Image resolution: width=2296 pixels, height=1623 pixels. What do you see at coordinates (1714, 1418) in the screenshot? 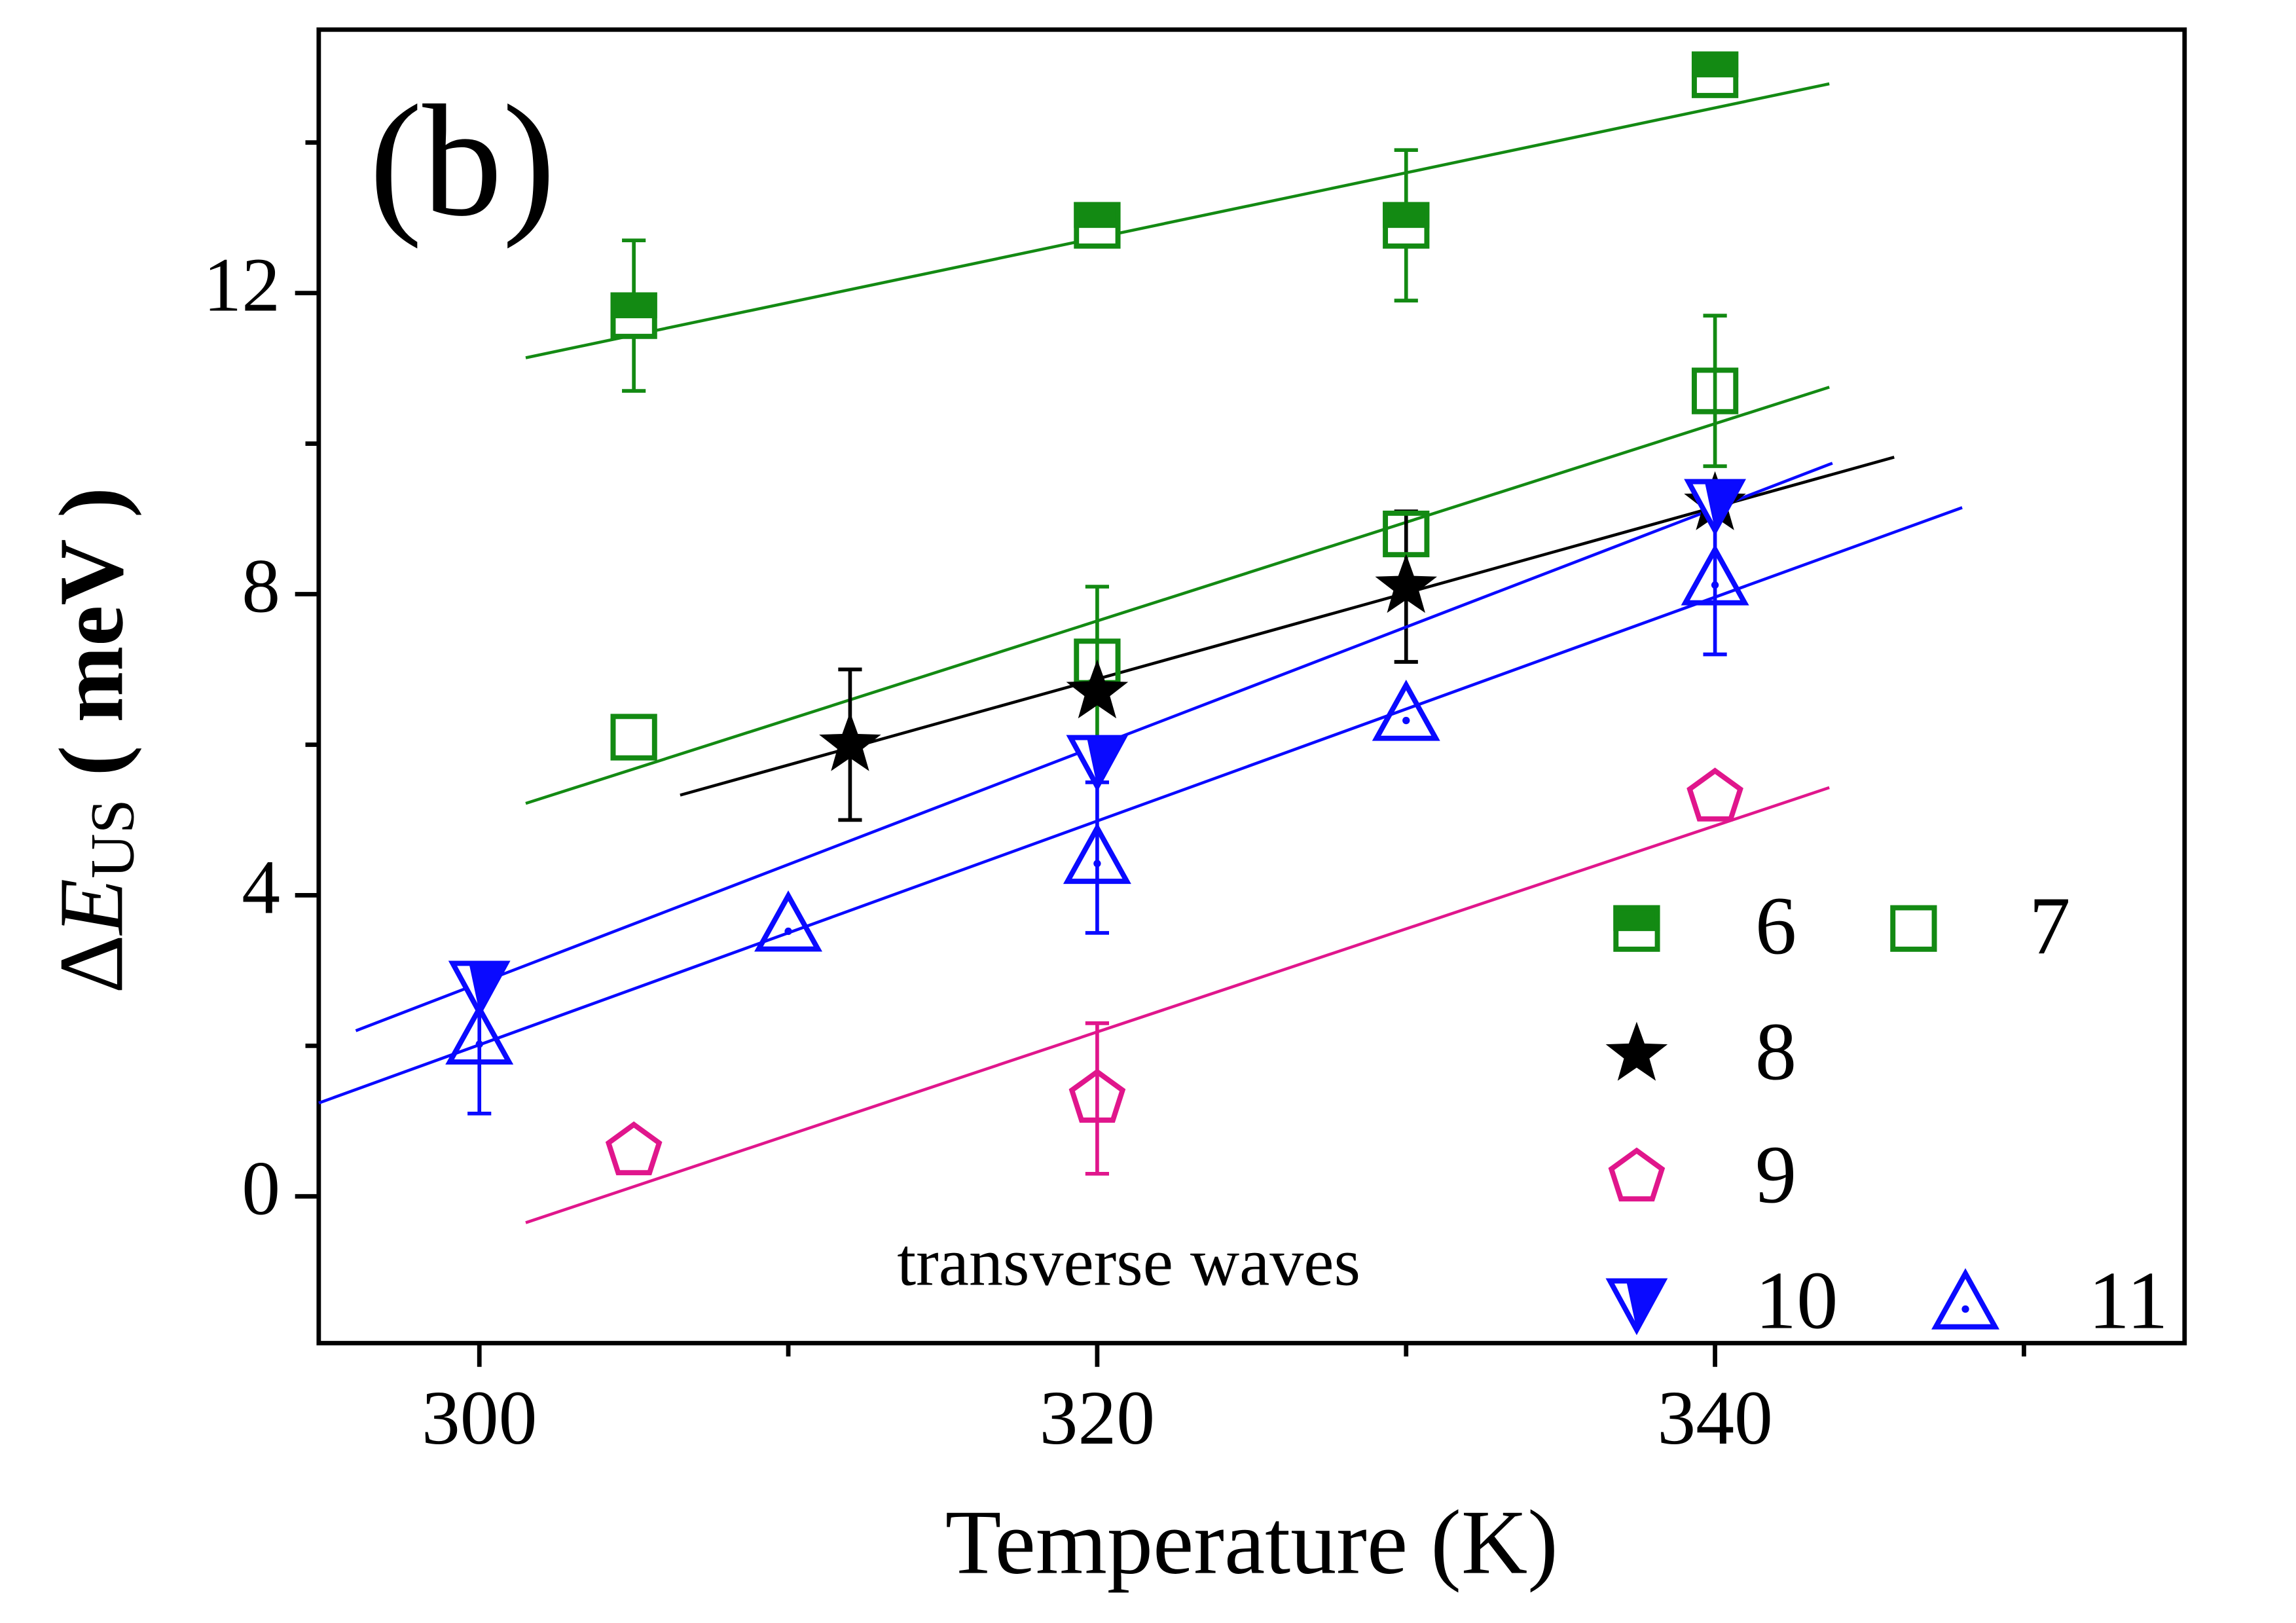
I see `x-tick-label: 340` at bounding box center [1714, 1418].